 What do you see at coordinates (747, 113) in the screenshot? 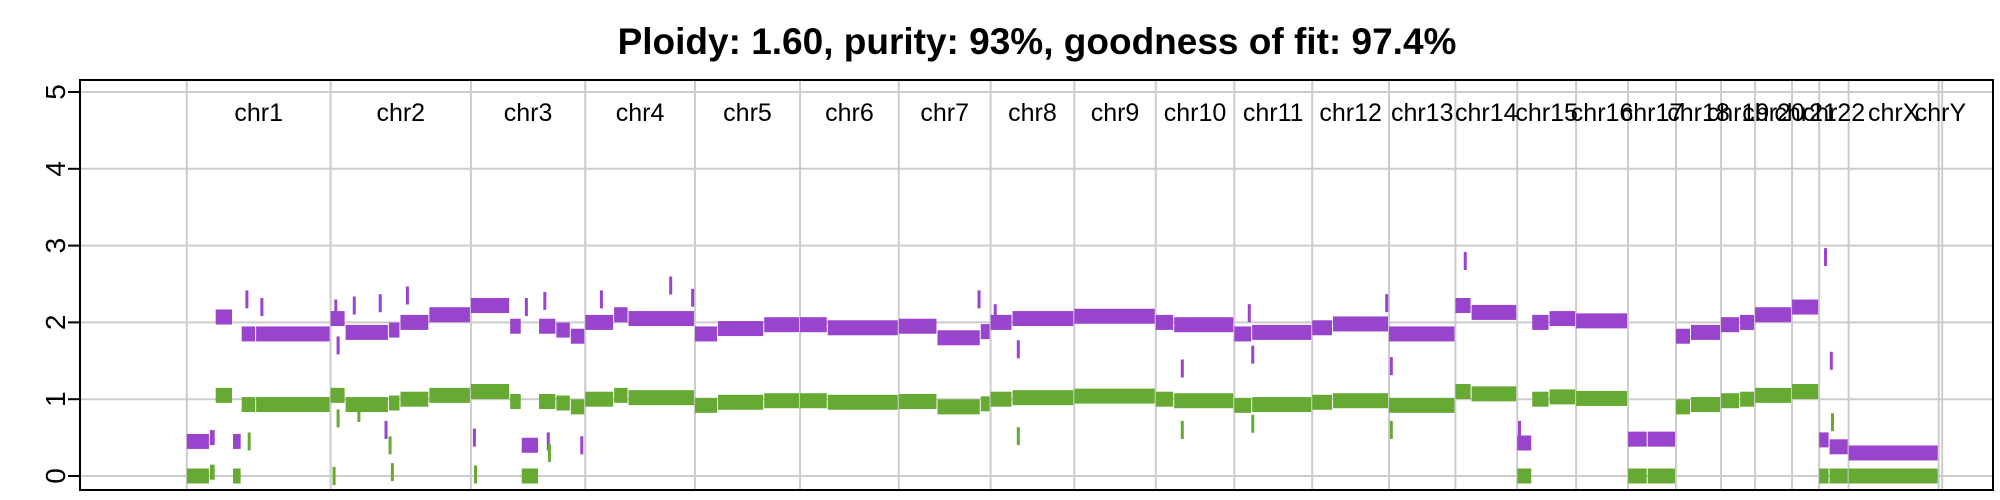
I see `chromosome-label: chr5` at bounding box center [747, 113].